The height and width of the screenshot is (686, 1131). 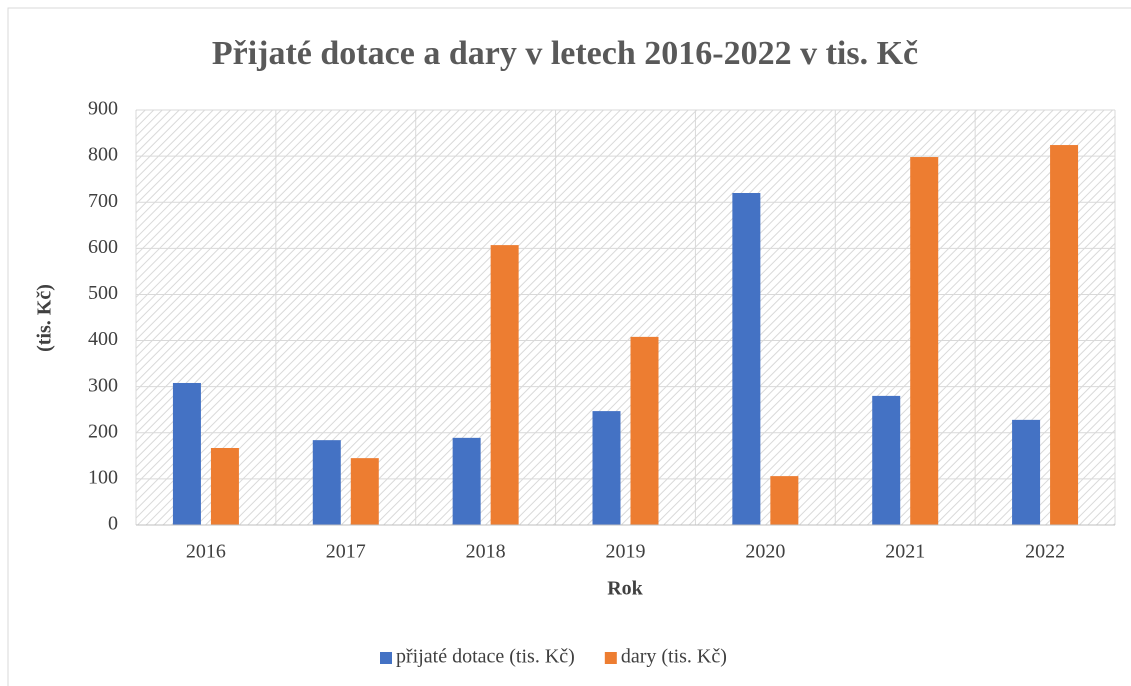 What do you see at coordinates (103, 477) in the screenshot?
I see `y-tick-label: 100` at bounding box center [103, 477].